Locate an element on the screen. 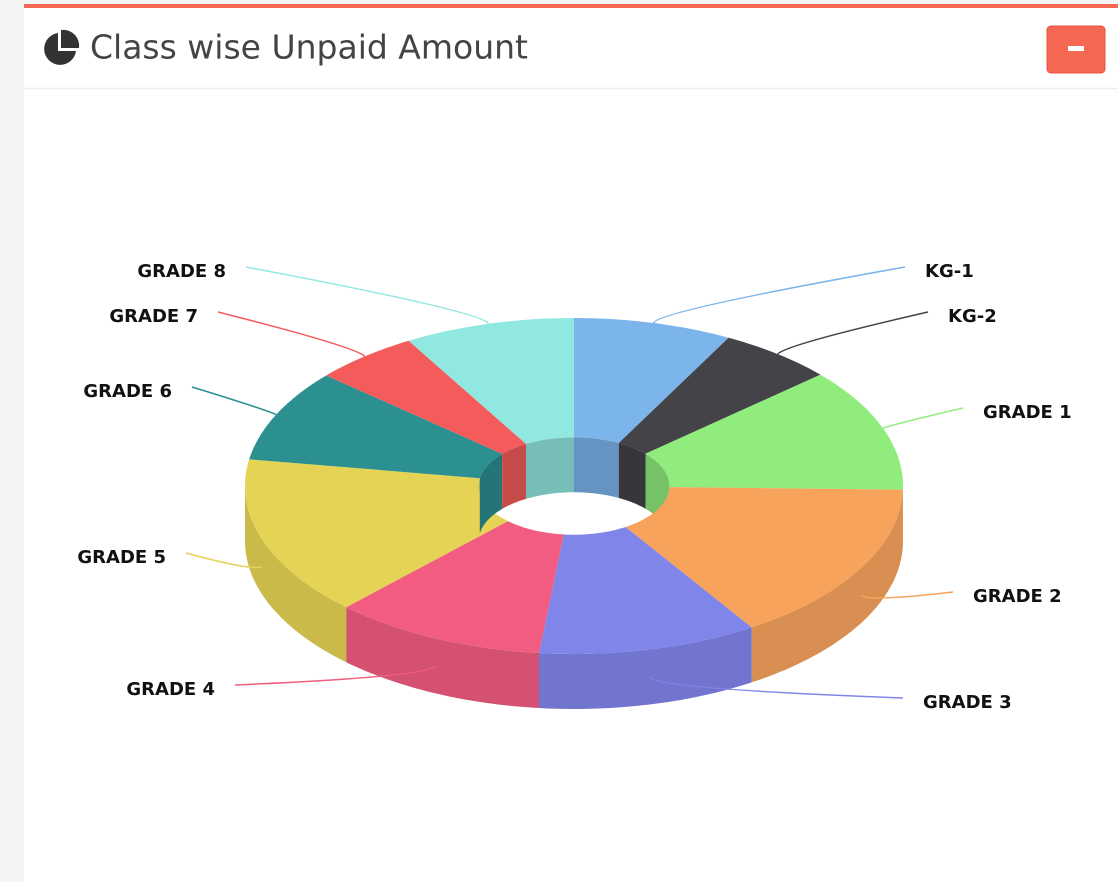  collapse-button is located at coordinates (1076, 49).